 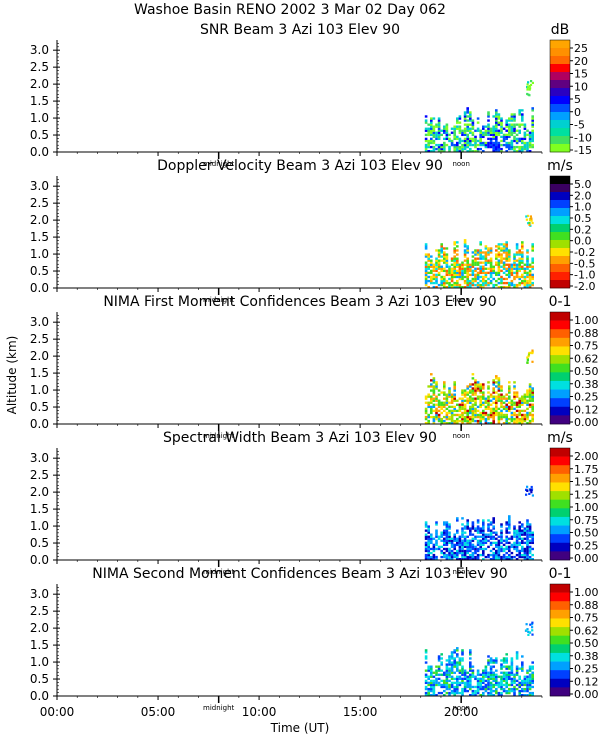 I want to click on noon-marker-label: noon, so click(x=460, y=164).